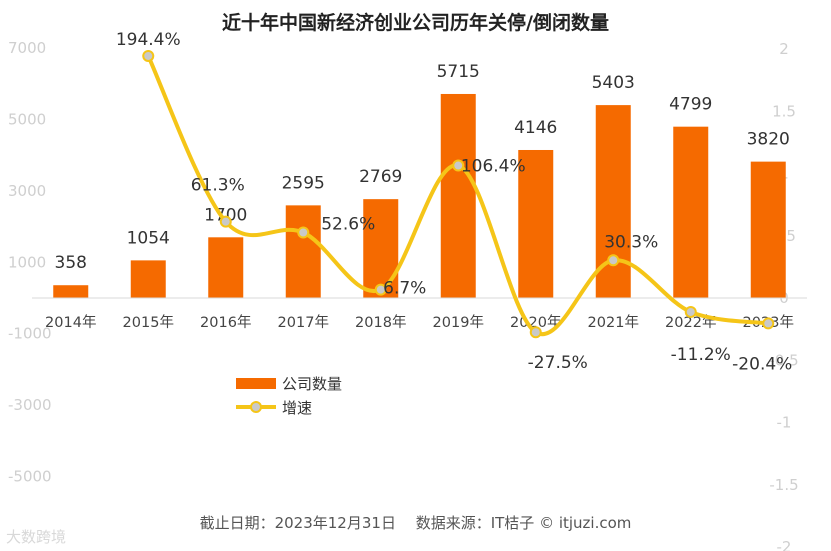  What do you see at coordinates (458, 72) in the screenshot?
I see `bar-value-label: 5715` at bounding box center [458, 72].